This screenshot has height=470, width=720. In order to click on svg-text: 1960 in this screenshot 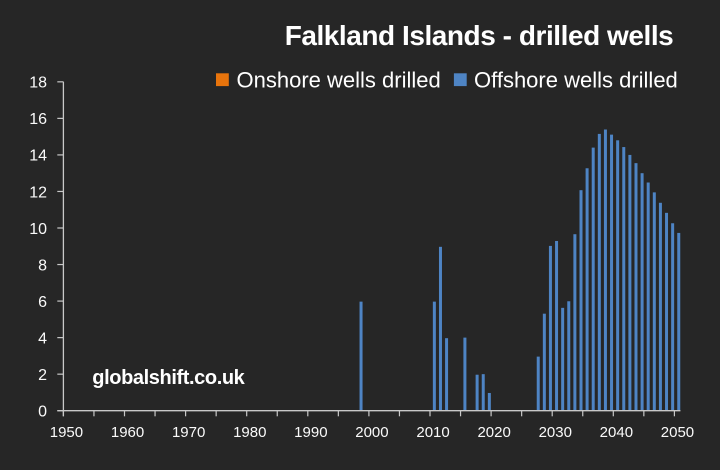, I will do `click(127, 432)`.